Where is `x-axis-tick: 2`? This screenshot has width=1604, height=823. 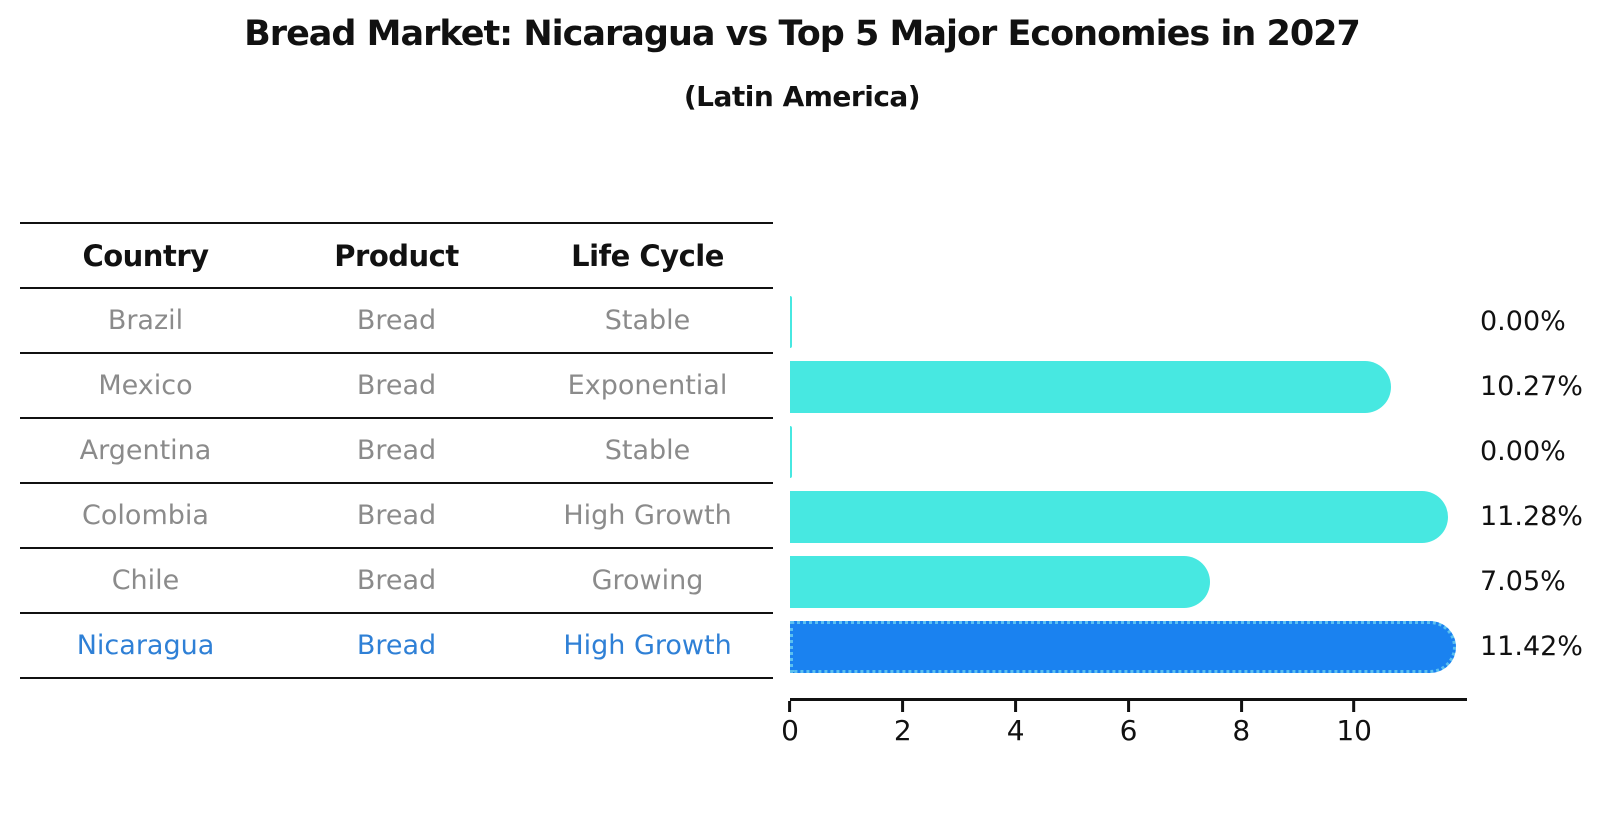 x-axis-tick: 2 is located at coordinates (903, 724).